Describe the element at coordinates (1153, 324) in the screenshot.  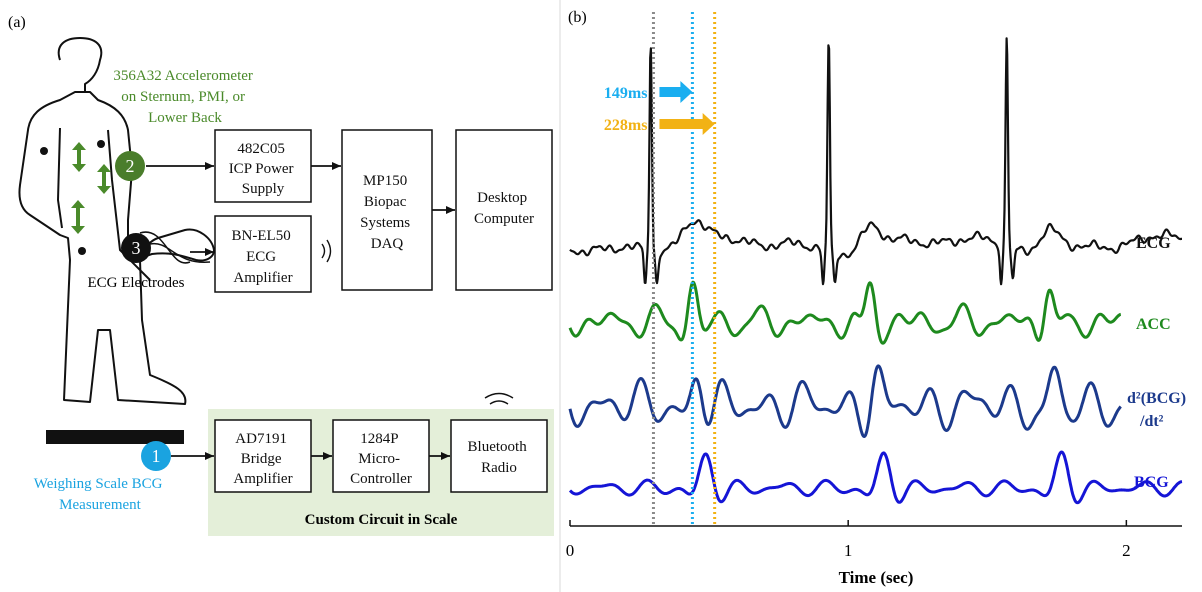
I see `series-label-acc: ACC` at that location.